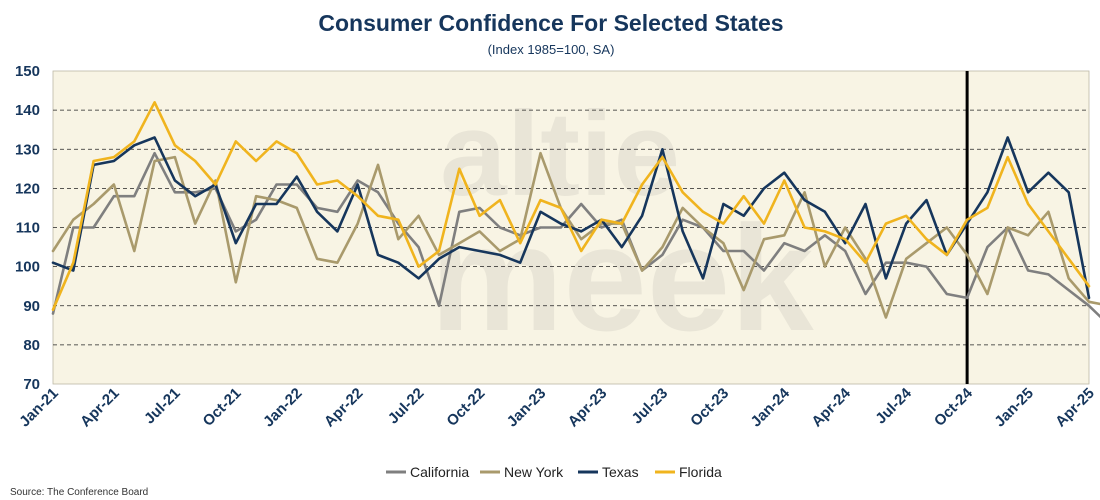 The height and width of the screenshot is (500, 1100). I want to click on x-tick-label: Apr-25, so click(1075, 408).